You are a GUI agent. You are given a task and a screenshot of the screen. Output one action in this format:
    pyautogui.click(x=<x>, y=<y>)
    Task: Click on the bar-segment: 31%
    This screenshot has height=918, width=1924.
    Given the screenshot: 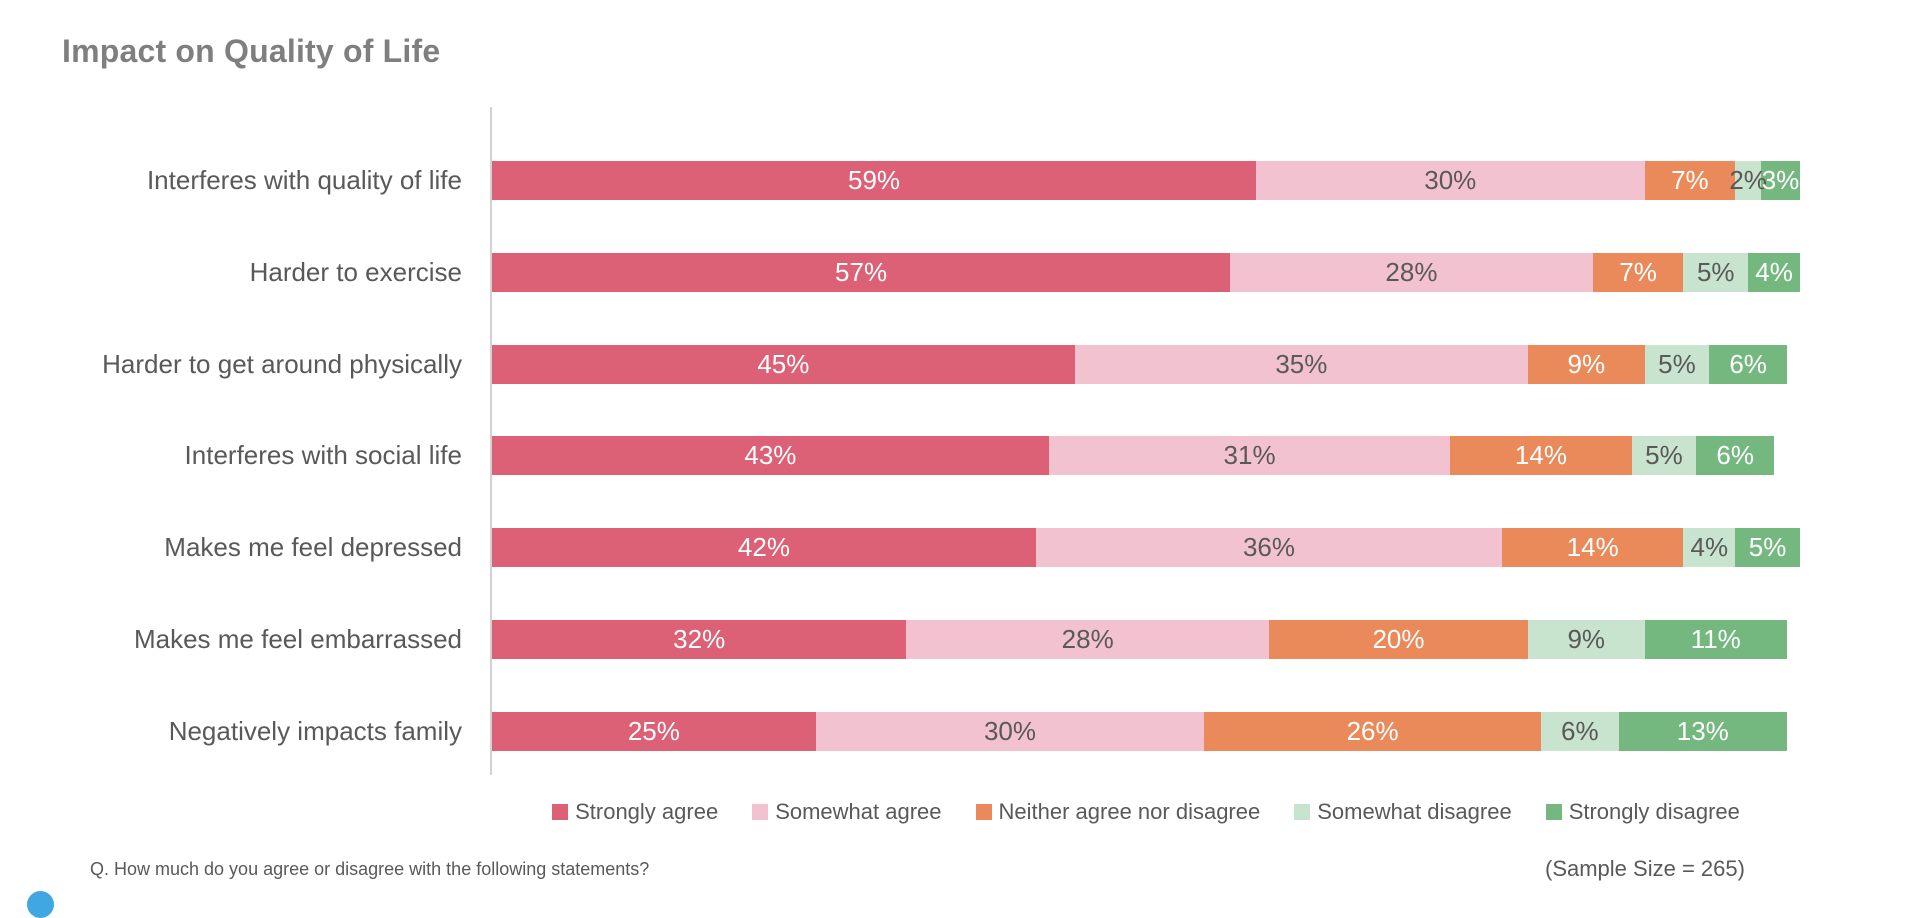 What is the action you would take?
    pyautogui.click(x=1249, y=455)
    